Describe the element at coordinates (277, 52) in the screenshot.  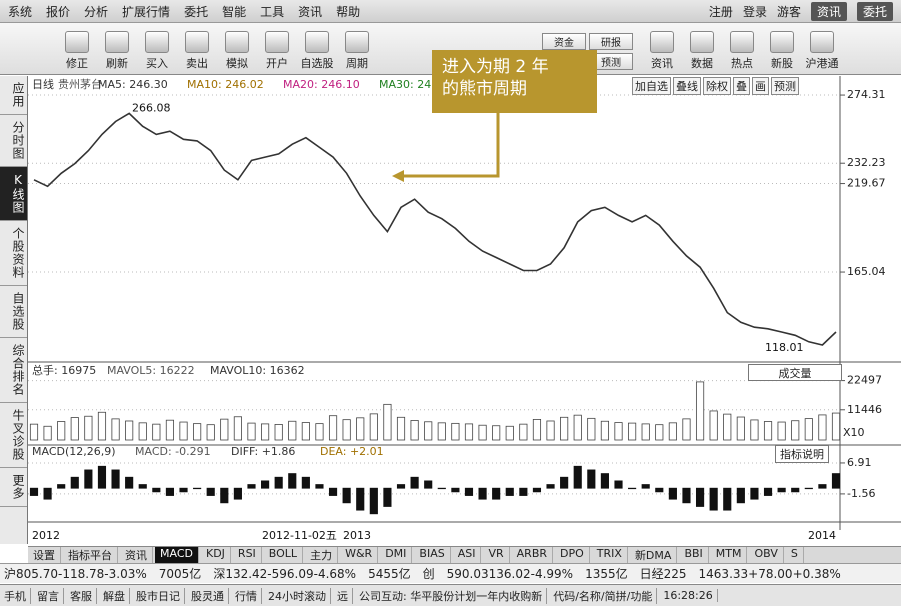
I see `tool-button: 开户` at that location.